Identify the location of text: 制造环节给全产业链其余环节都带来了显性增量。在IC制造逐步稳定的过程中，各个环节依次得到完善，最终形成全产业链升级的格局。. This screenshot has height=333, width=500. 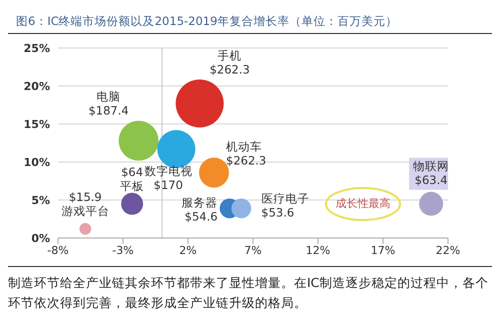
(249, 293).